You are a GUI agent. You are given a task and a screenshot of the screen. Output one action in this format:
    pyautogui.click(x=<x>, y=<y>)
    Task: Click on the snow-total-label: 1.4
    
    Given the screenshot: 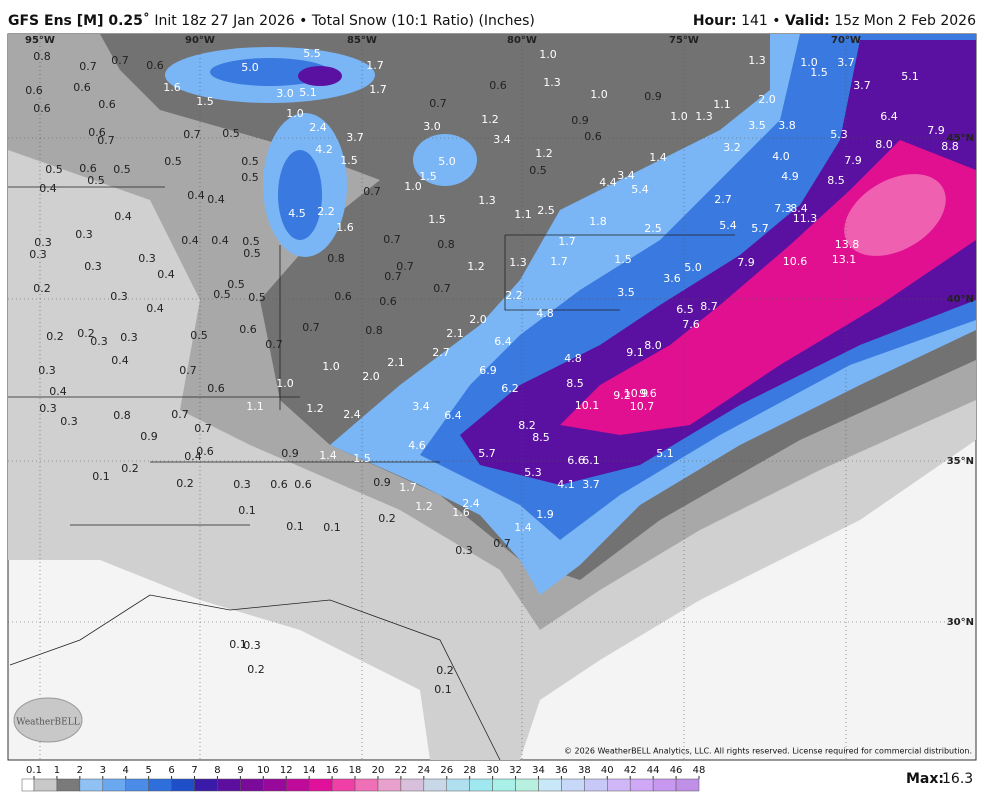 What is the action you would take?
    pyautogui.click(x=658, y=157)
    